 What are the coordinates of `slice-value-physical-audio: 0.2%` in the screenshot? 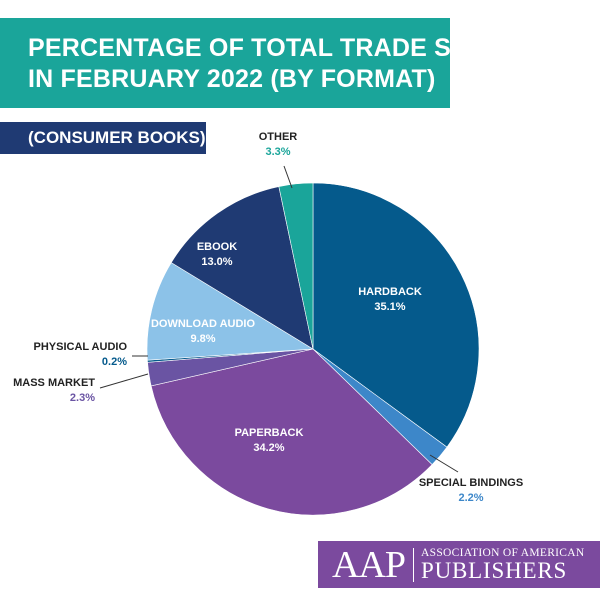 It's located at (114, 362).